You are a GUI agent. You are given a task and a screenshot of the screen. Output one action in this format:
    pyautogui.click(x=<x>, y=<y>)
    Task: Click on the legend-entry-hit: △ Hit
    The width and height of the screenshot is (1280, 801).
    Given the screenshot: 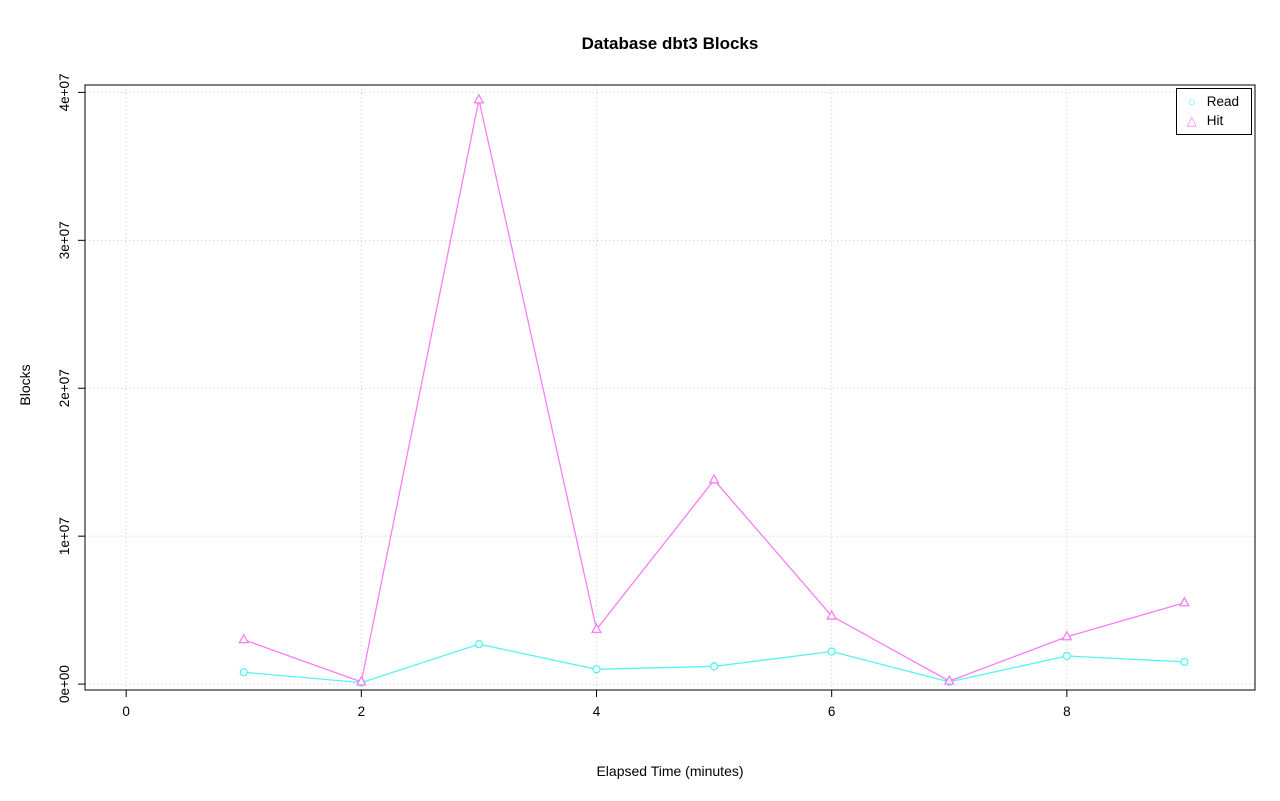 What is the action you would take?
    pyautogui.click(x=1212, y=121)
    